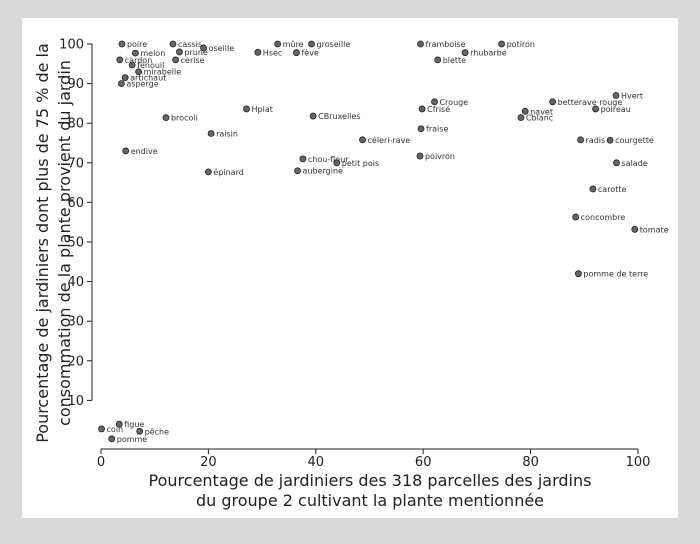 This screenshot has height=544, width=700. I want to click on data-point-label: endive, so click(144, 151).